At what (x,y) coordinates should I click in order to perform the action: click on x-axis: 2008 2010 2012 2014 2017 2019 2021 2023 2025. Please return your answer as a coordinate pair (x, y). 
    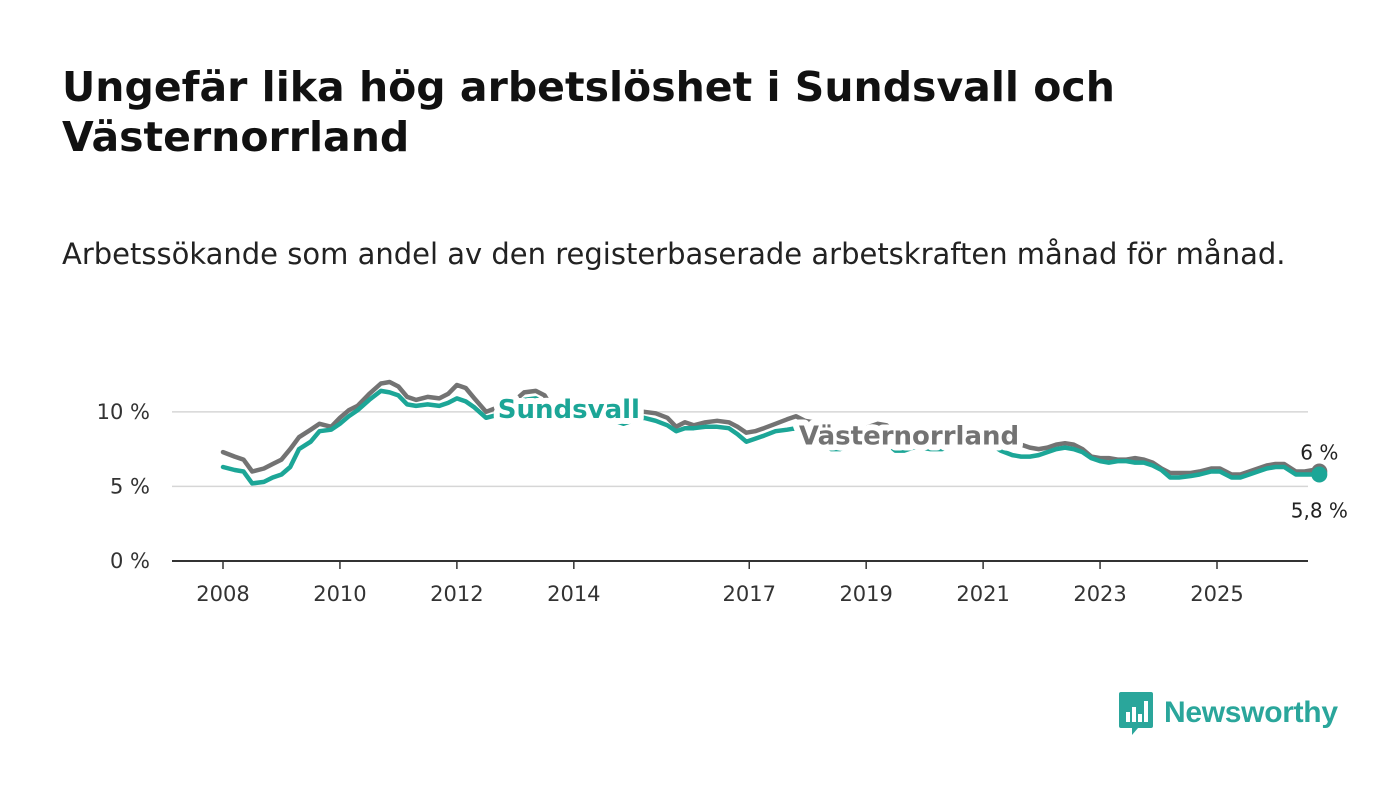
    Looking at the image, I should click on (740, 583).